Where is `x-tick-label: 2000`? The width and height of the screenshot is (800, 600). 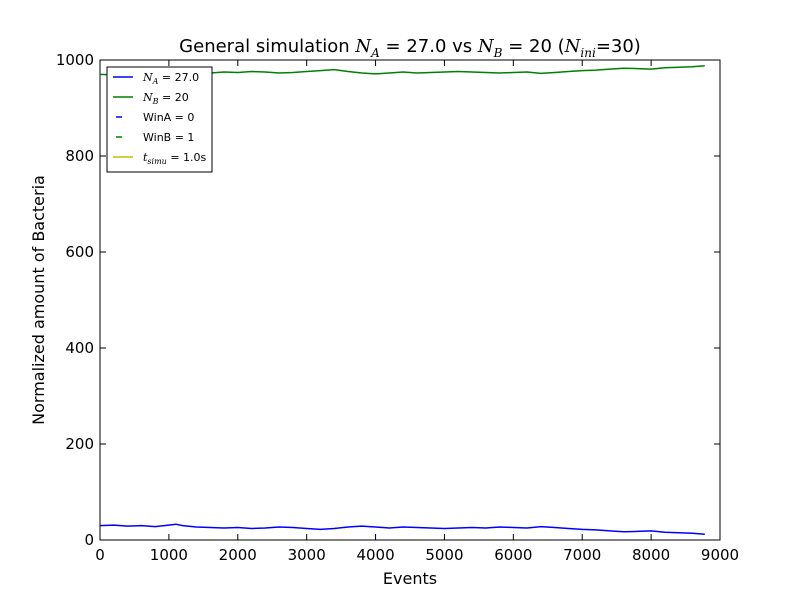
x-tick-label: 2000 is located at coordinates (238, 555).